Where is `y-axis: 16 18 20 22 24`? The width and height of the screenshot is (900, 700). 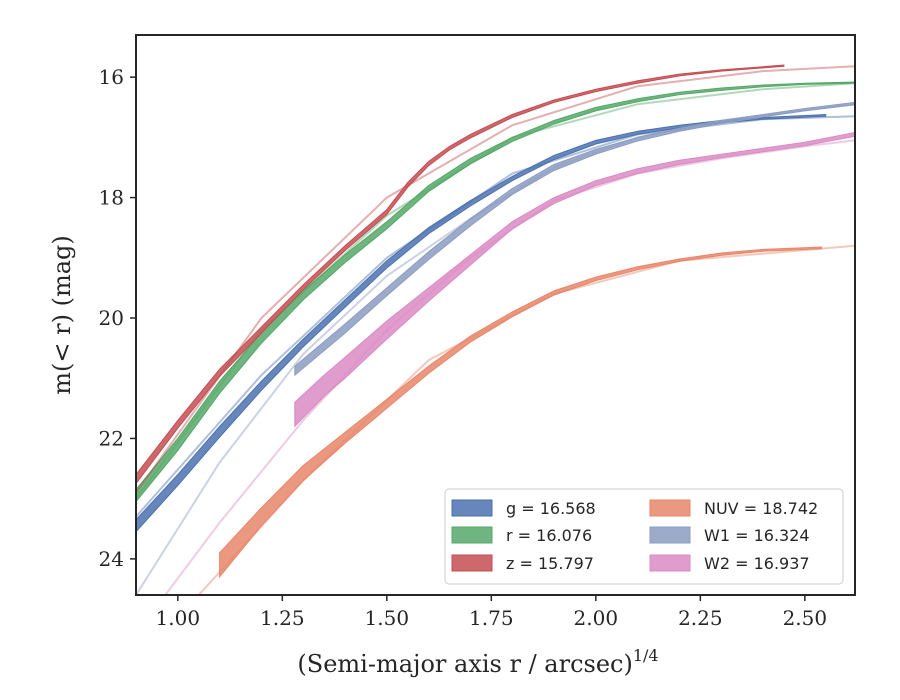
y-axis: 16 18 20 22 24 is located at coordinates (117, 318).